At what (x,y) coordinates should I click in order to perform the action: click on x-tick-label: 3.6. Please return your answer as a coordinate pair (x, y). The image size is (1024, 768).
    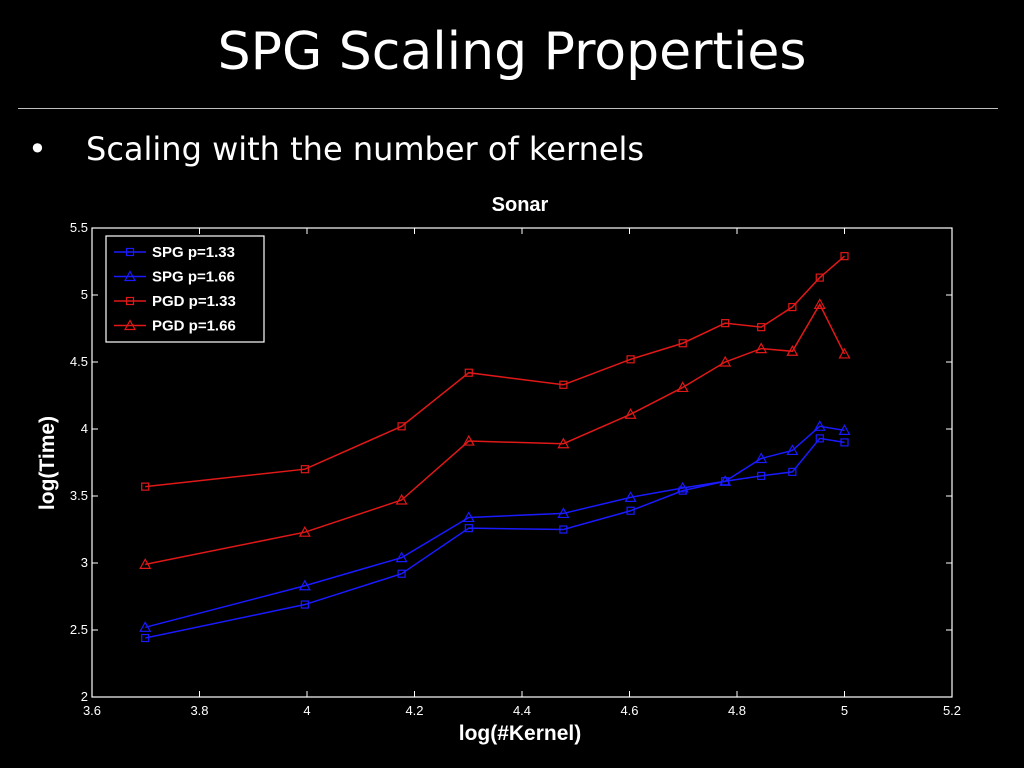
    Looking at the image, I should click on (92, 710).